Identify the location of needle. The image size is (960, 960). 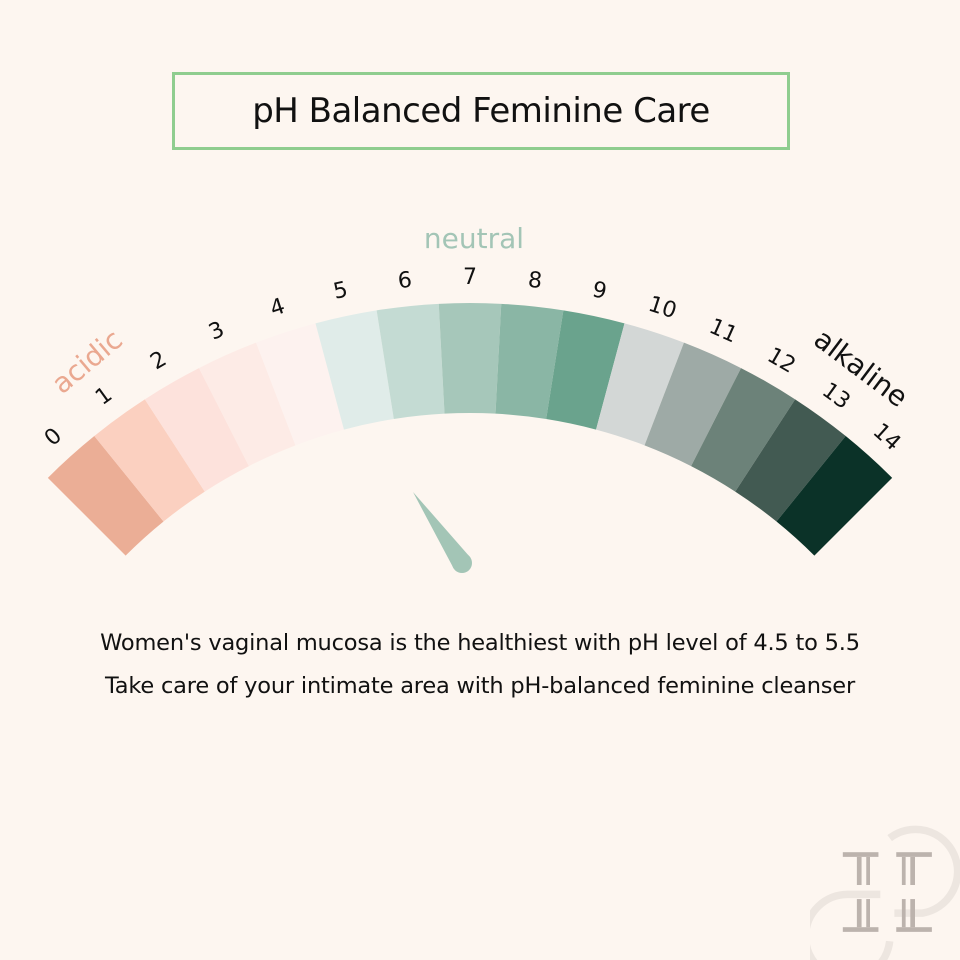
(442, 532).